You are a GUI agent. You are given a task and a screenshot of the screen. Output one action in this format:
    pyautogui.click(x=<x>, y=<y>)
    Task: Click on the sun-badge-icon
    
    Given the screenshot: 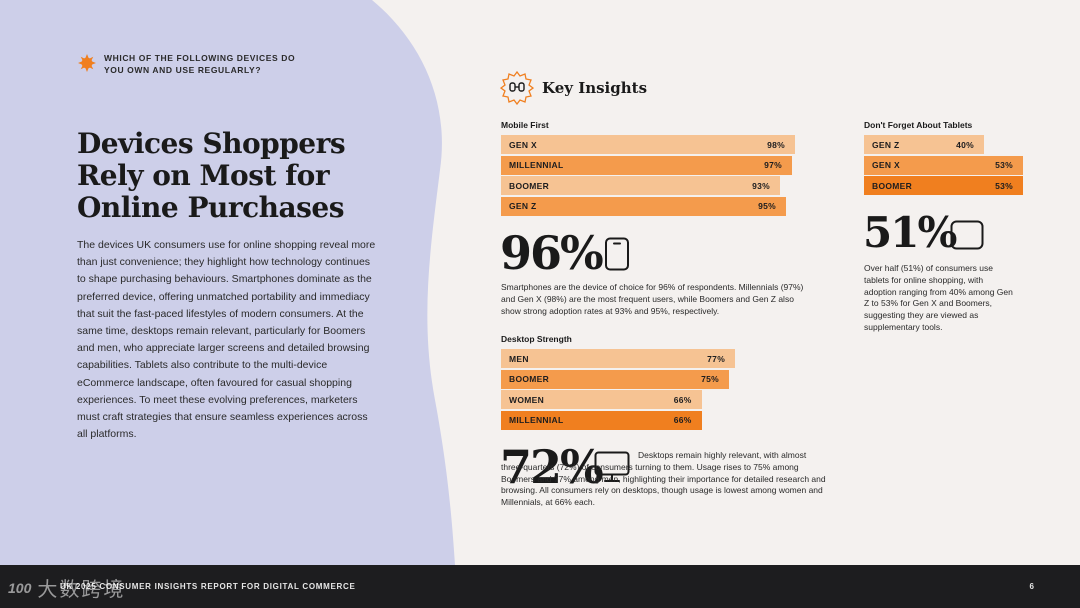 What is the action you would take?
    pyautogui.click(x=87, y=63)
    